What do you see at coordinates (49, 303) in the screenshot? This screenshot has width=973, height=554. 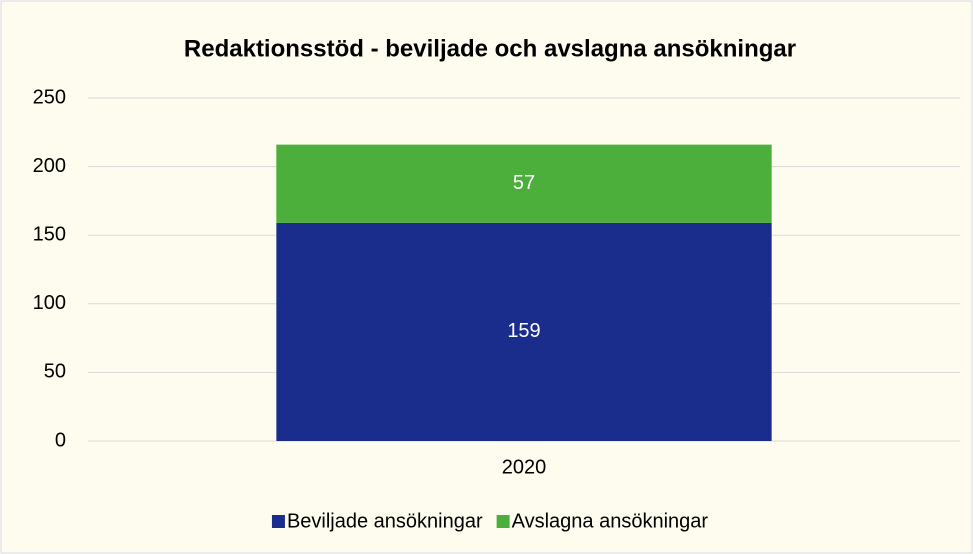 I see `y-tick-label: 100` at bounding box center [49, 303].